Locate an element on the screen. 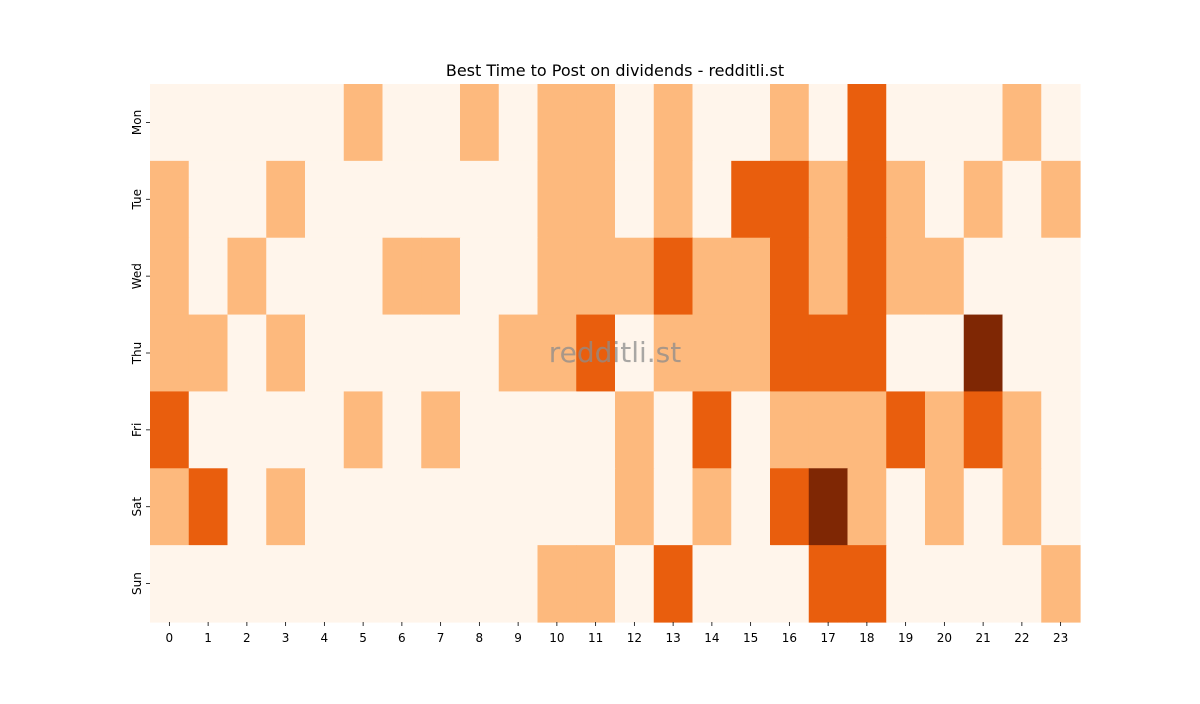  x-tick-label-3: 3 is located at coordinates (286, 638).